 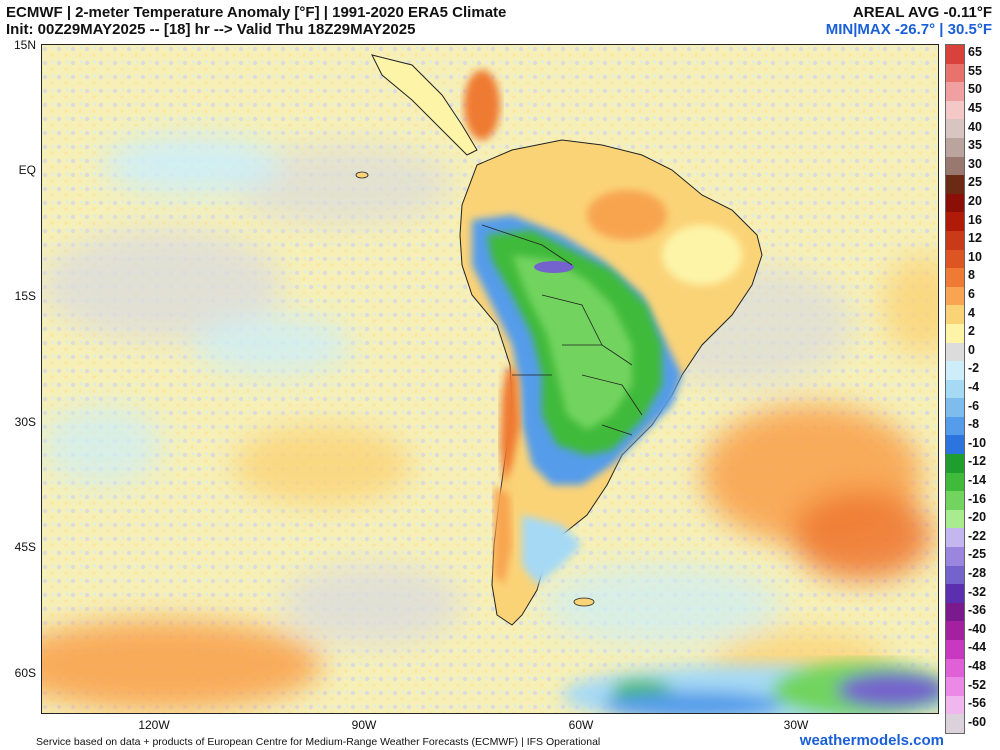 What do you see at coordinates (974, 387) in the screenshot?
I see `colorbar-tick-label: -4` at bounding box center [974, 387].